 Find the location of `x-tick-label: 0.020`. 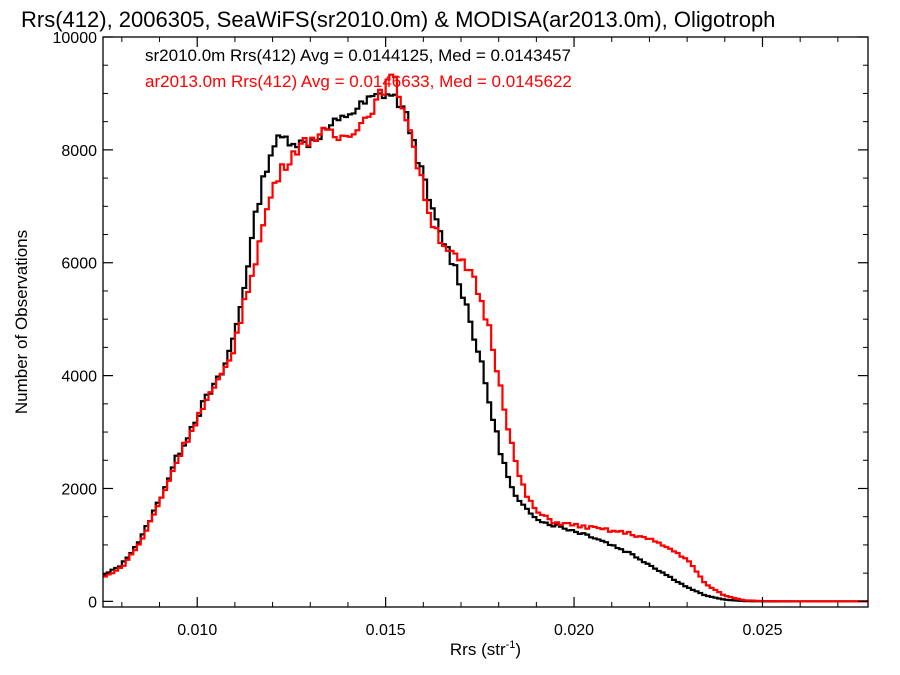

x-tick-label: 0.020 is located at coordinates (574, 630).